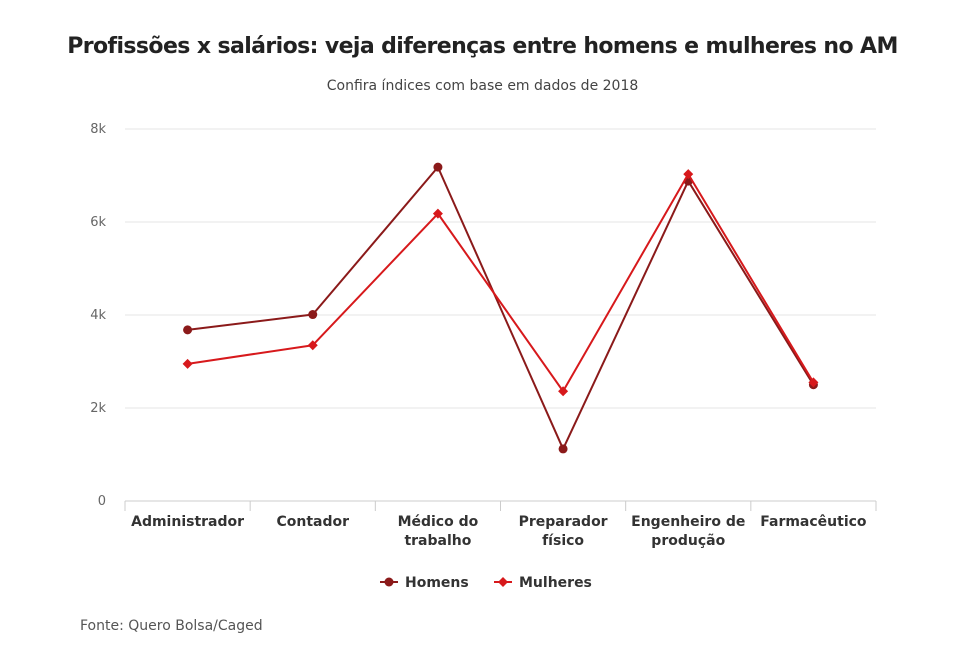 The width and height of the screenshot is (980, 672). I want to click on x-tick-label-line: Administrador, so click(187, 522).